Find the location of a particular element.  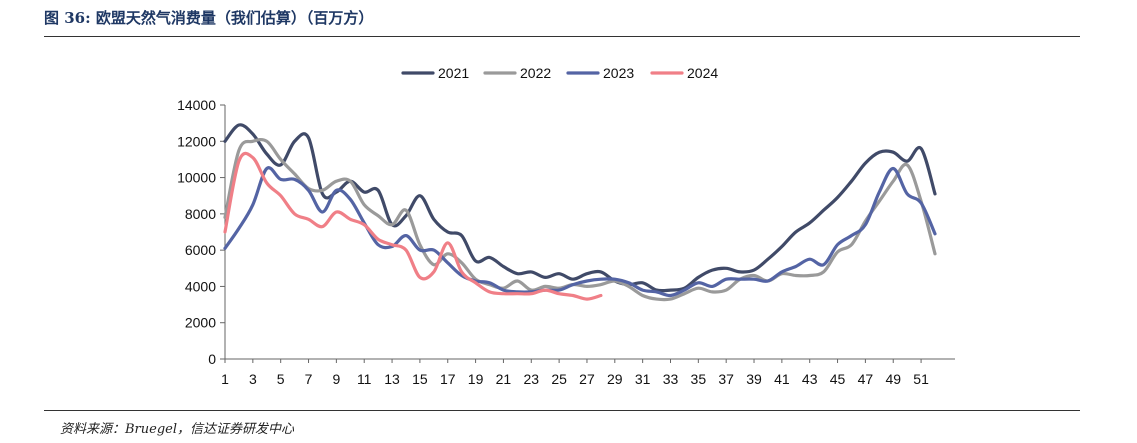

x-tick-label: 13 is located at coordinates (392, 379).